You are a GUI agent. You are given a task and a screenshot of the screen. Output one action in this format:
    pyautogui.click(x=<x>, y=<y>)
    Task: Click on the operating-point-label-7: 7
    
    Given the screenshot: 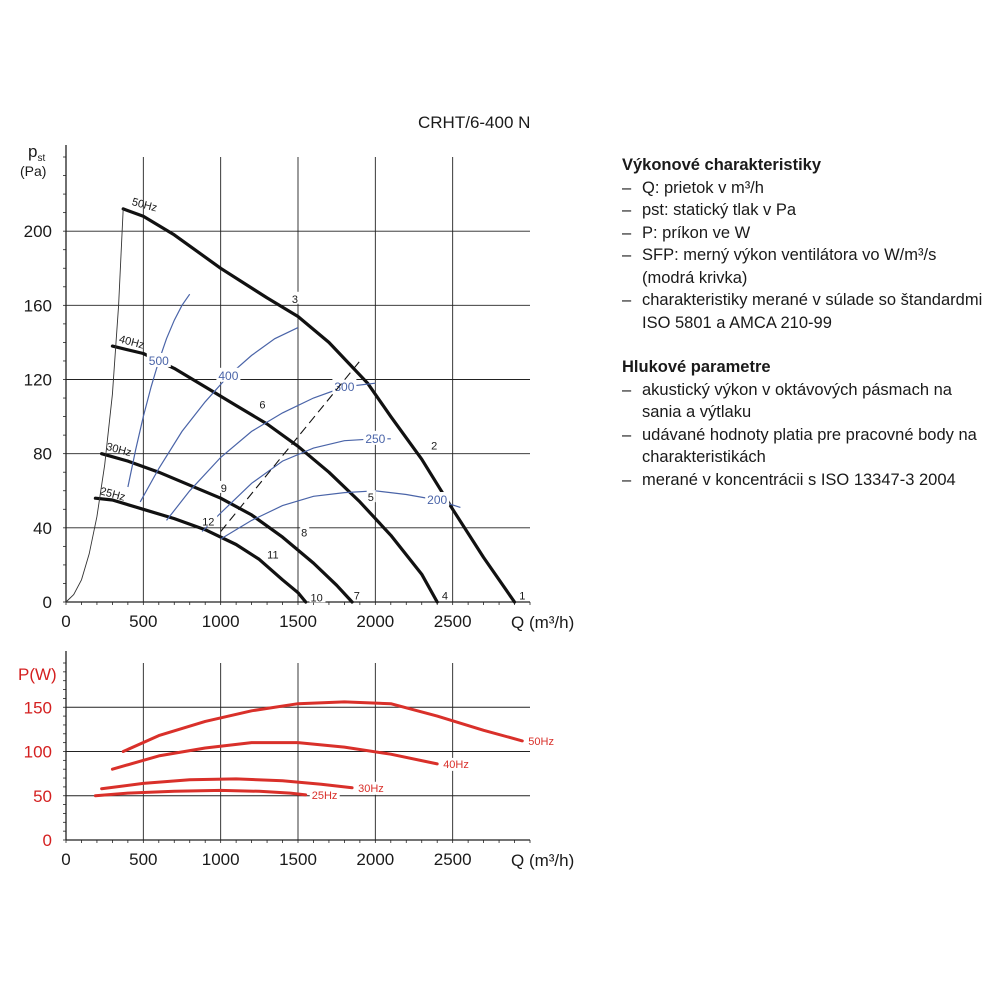 What is the action you would take?
    pyautogui.click(x=357, y=596)
    